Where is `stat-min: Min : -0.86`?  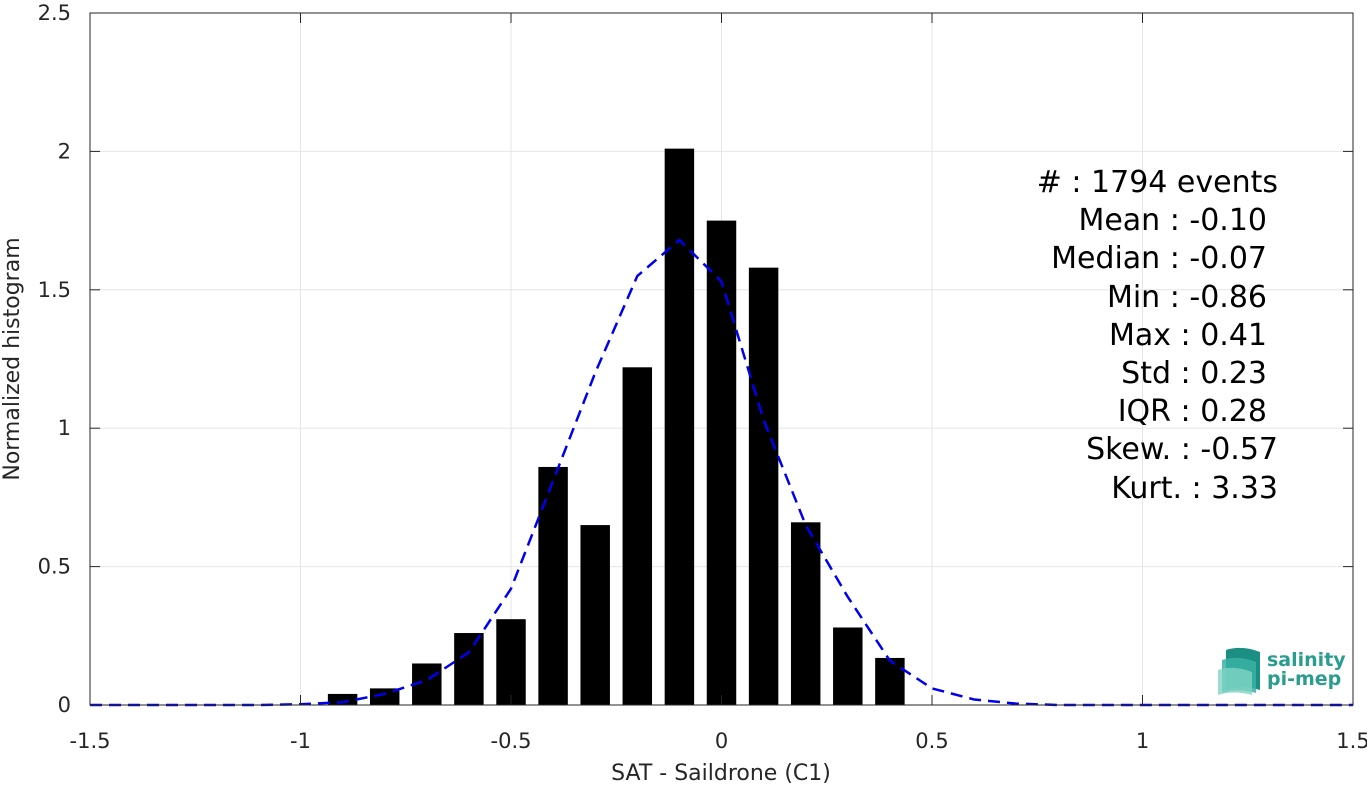
stat-min: Min : -0.86 is located at coordinates (1187, 297).